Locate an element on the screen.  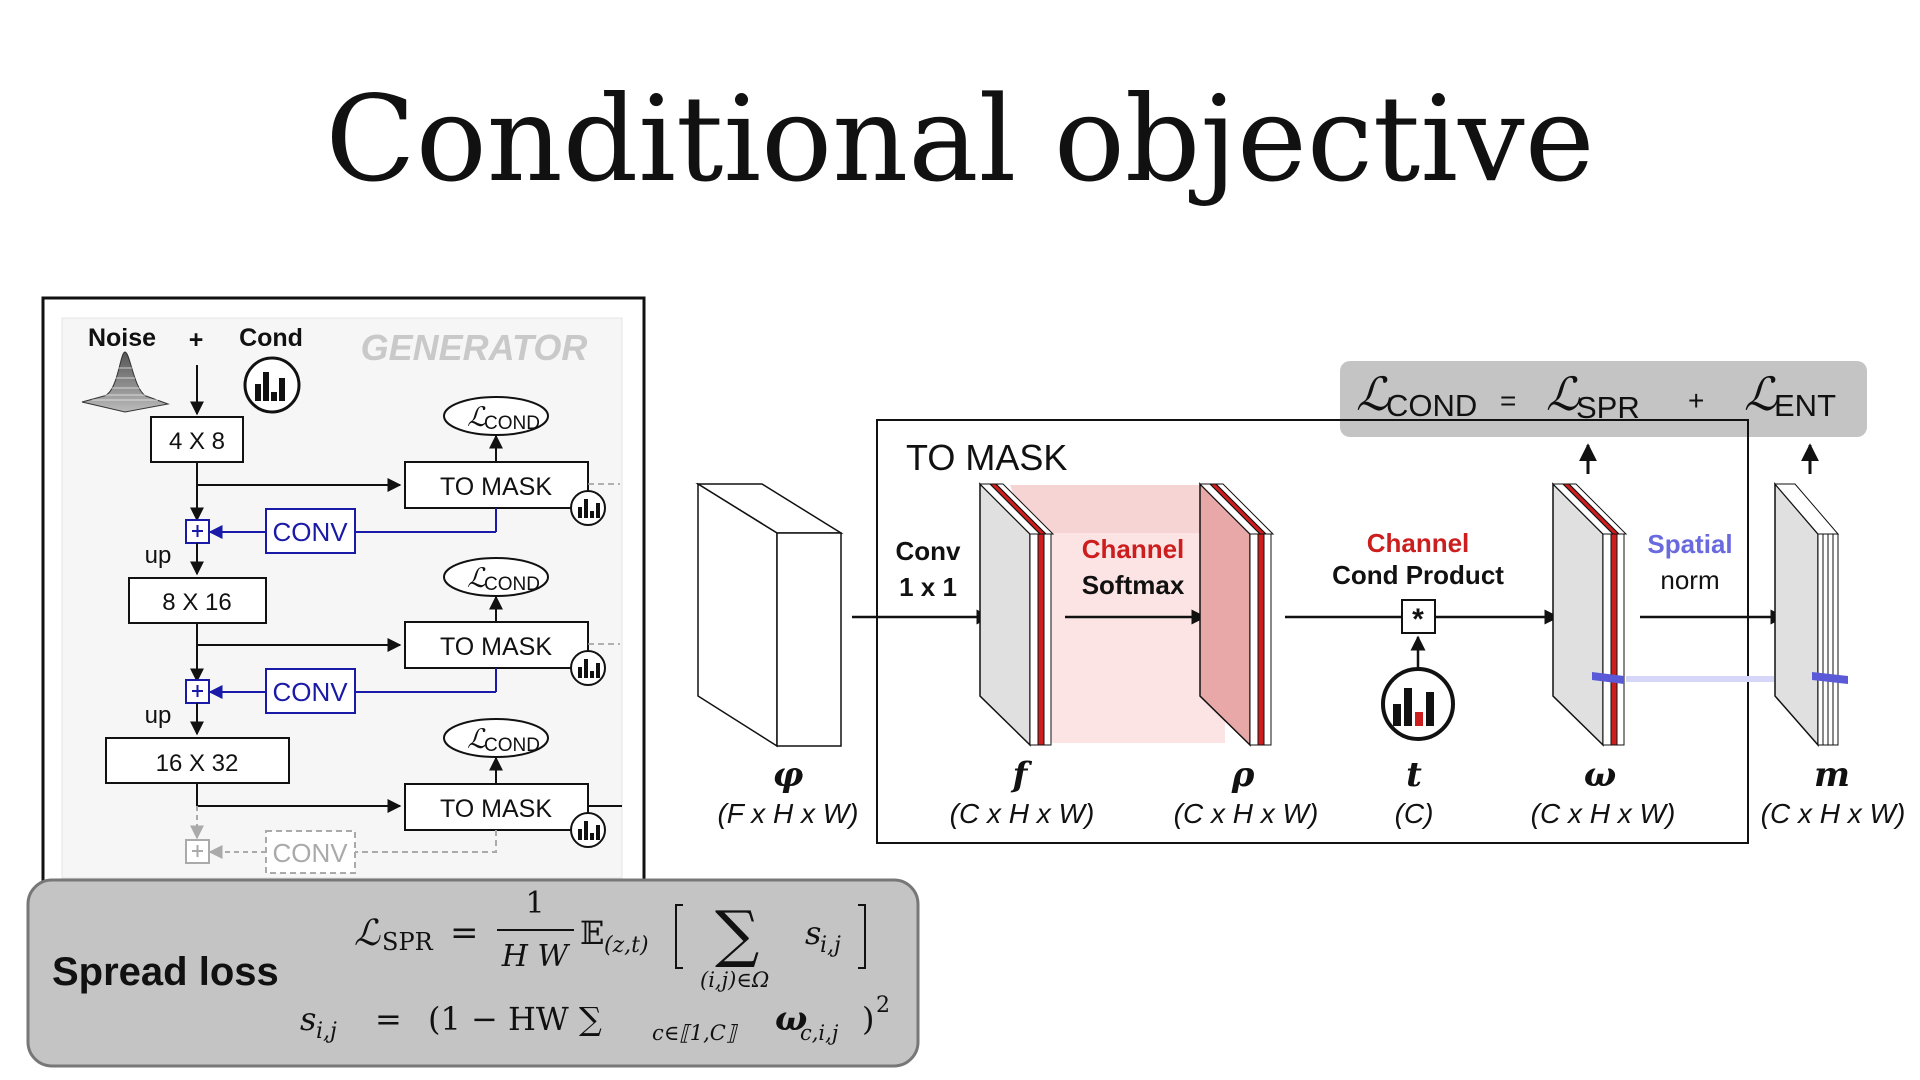
eq1-sum-sub: (i,j)∈Ω is located at coordinates (734, 980).